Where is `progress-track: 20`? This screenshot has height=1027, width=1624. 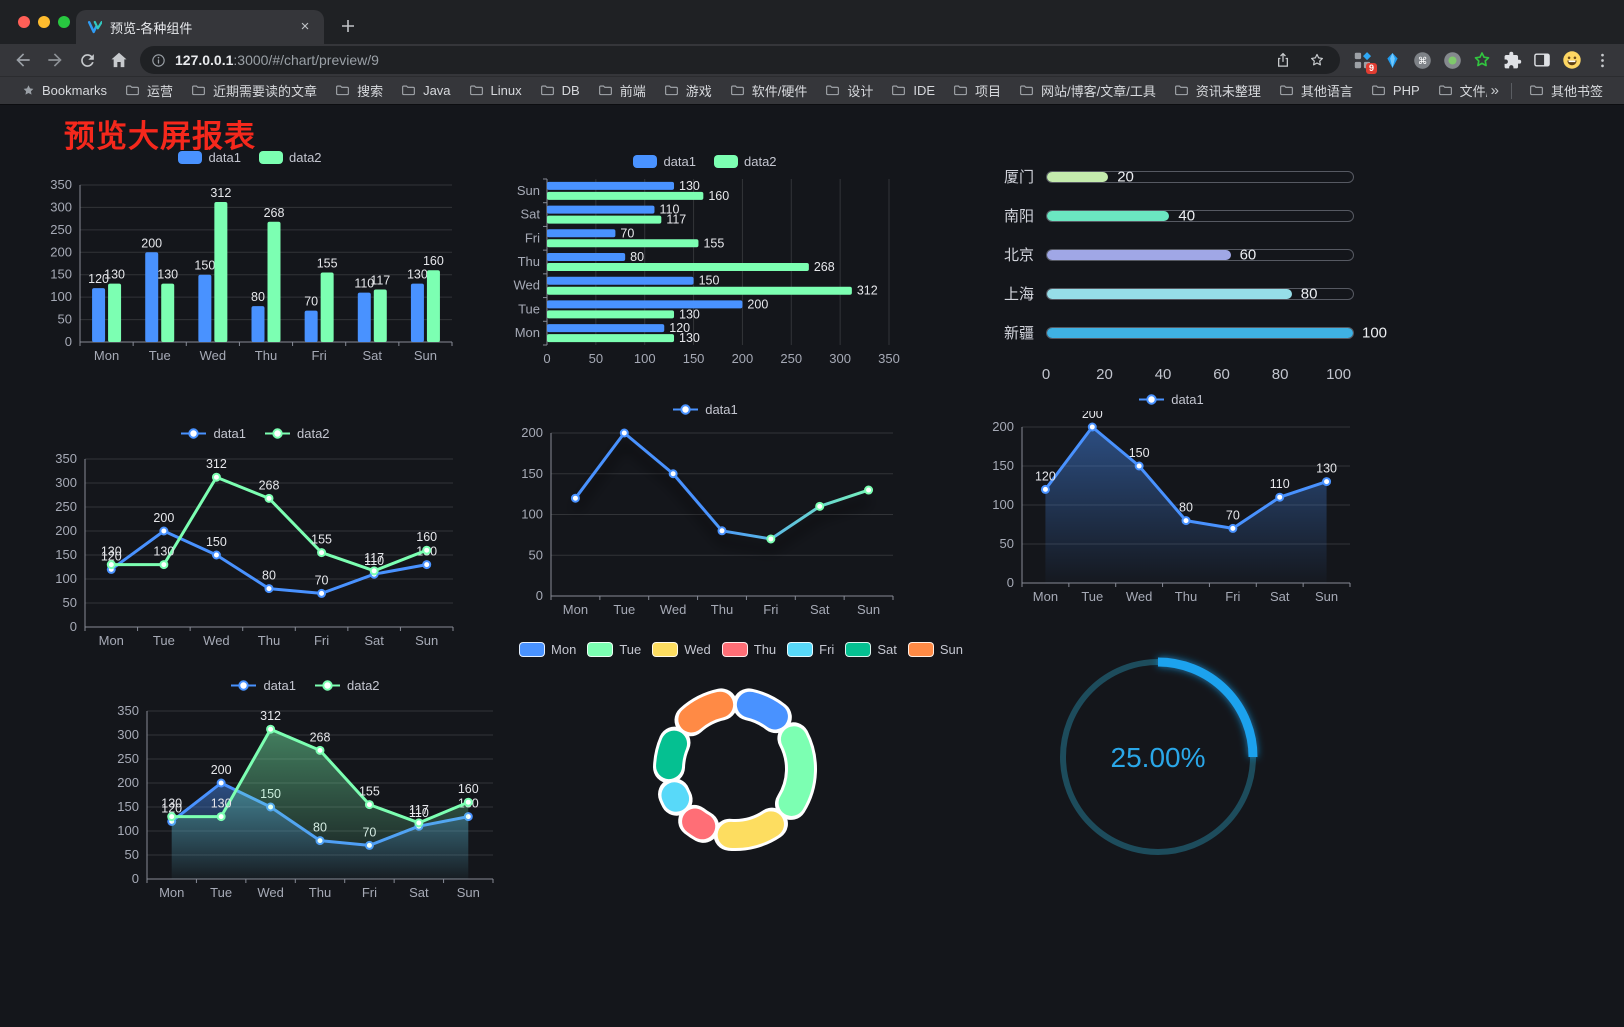 progress-track: 20 is located at coordinates (1200, 176).